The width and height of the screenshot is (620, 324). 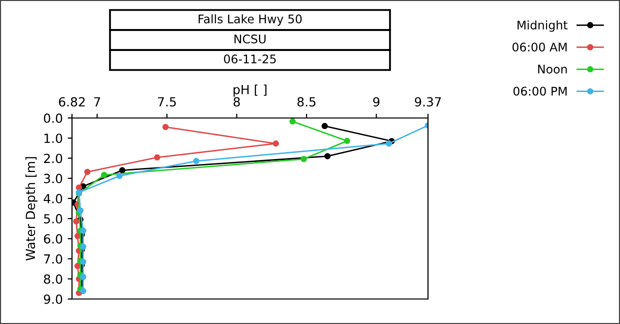 What do you see at coordinates (237, 102) in the screenshot?
I see `x-tick-label: 8` at bounding box center [237, 102].